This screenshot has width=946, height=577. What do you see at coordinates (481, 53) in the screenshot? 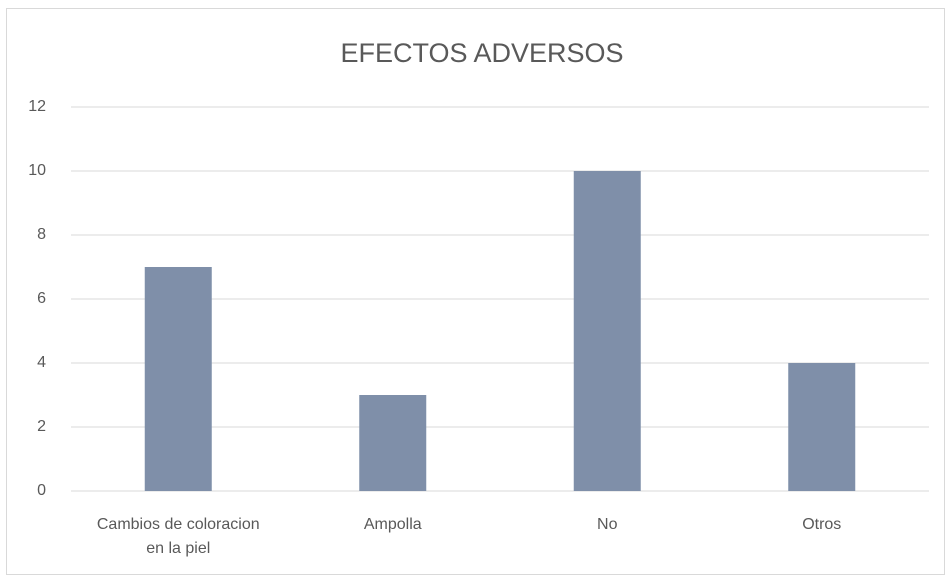
I see `chart-title: EFECTOS ADVERSOS` at bounding box center [481, 53].